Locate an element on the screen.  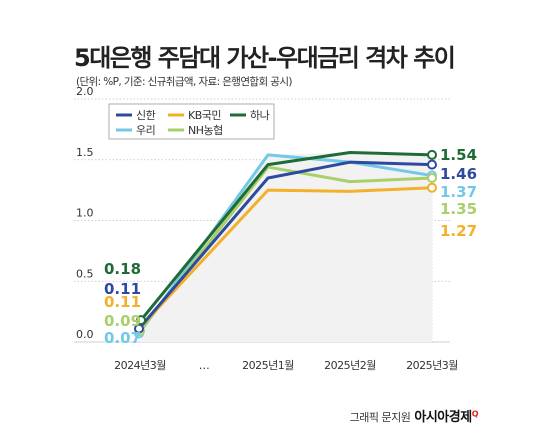
end-point-NH농협 is located at coordinates (432, 177).